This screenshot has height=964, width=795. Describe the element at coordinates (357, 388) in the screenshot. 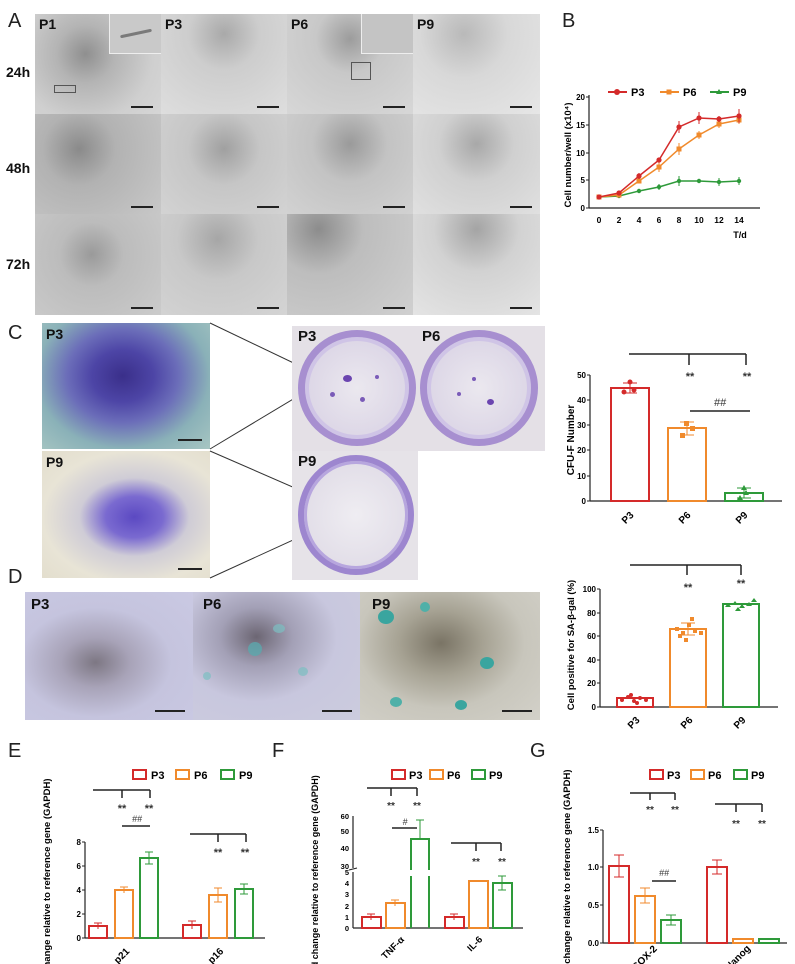

I see `well-p3` at that location.